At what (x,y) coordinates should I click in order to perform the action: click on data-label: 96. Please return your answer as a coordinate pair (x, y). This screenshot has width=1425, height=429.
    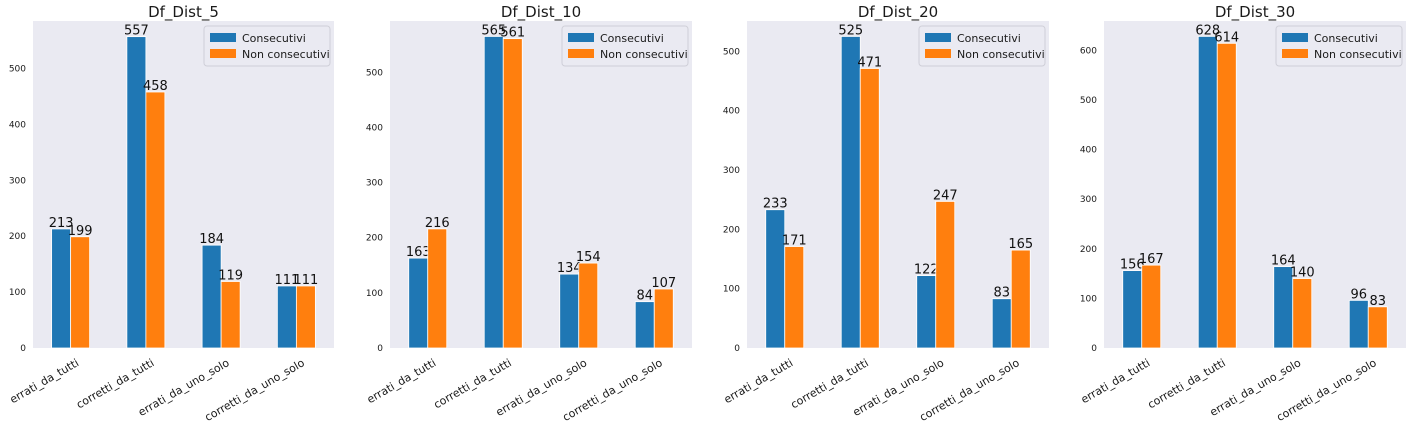
    Looking at the image, I should click on (1358, 294).